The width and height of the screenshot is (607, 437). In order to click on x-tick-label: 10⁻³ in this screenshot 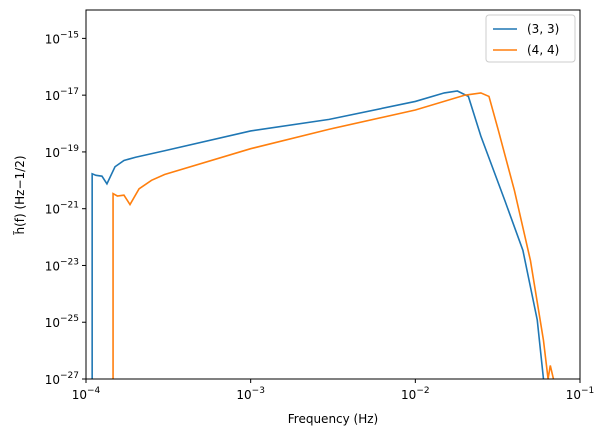, I will do `click(250, 394)`.